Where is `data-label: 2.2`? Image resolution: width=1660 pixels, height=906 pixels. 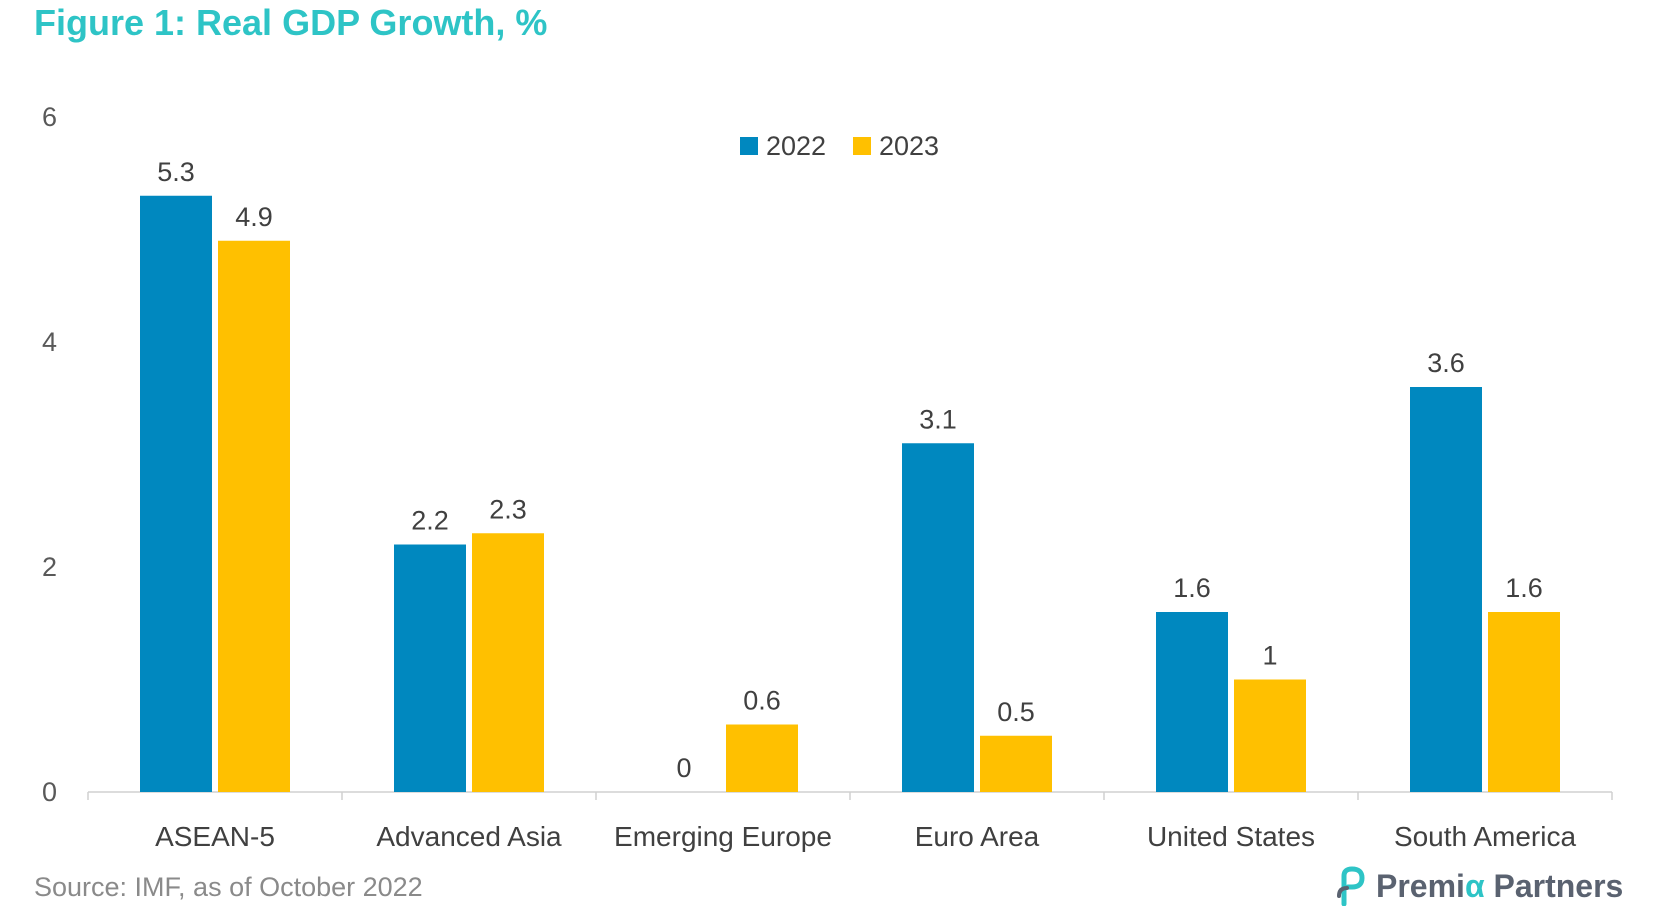
data-label: 2.2 is located at coordinates (430, 521).